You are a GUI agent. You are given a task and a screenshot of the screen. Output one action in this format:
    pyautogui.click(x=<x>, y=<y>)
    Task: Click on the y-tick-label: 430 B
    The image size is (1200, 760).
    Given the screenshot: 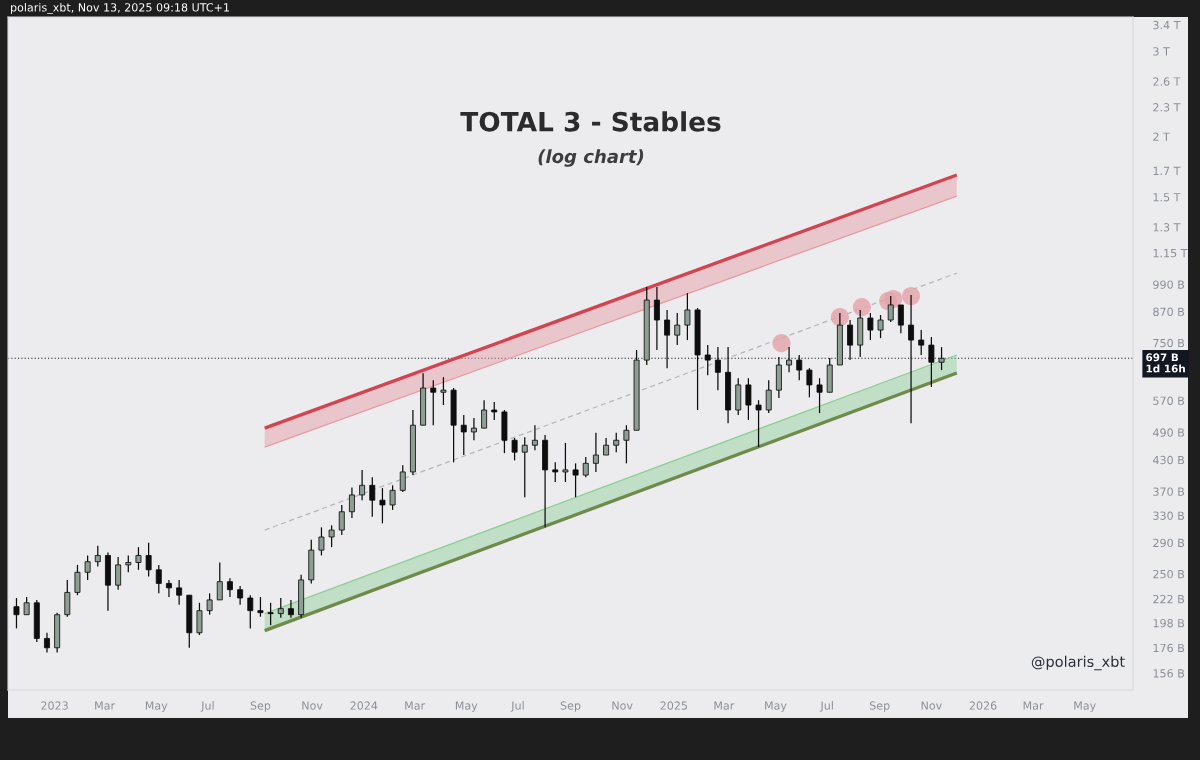 What is the action you would take?
    pyautogui.click(x=1168, y=460)
    